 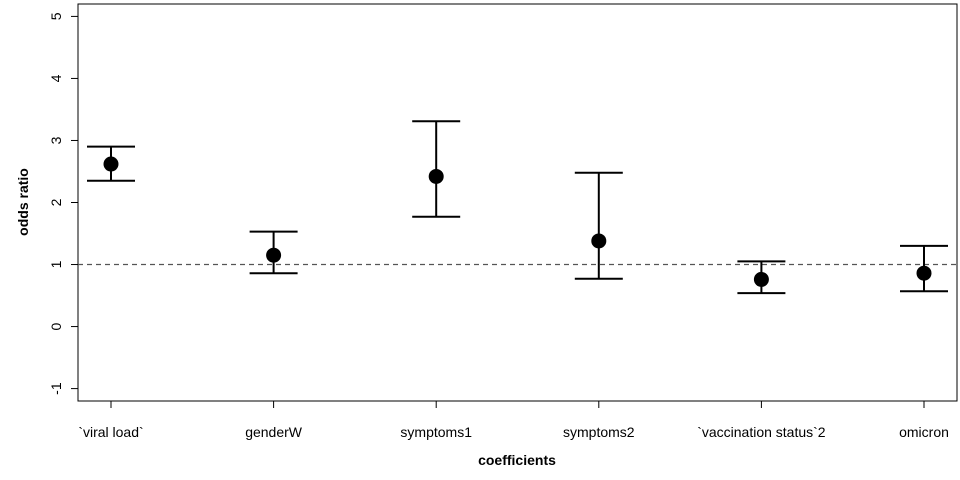 I want to click on x-axis-title: coefficients, so click(x=517, y=460).